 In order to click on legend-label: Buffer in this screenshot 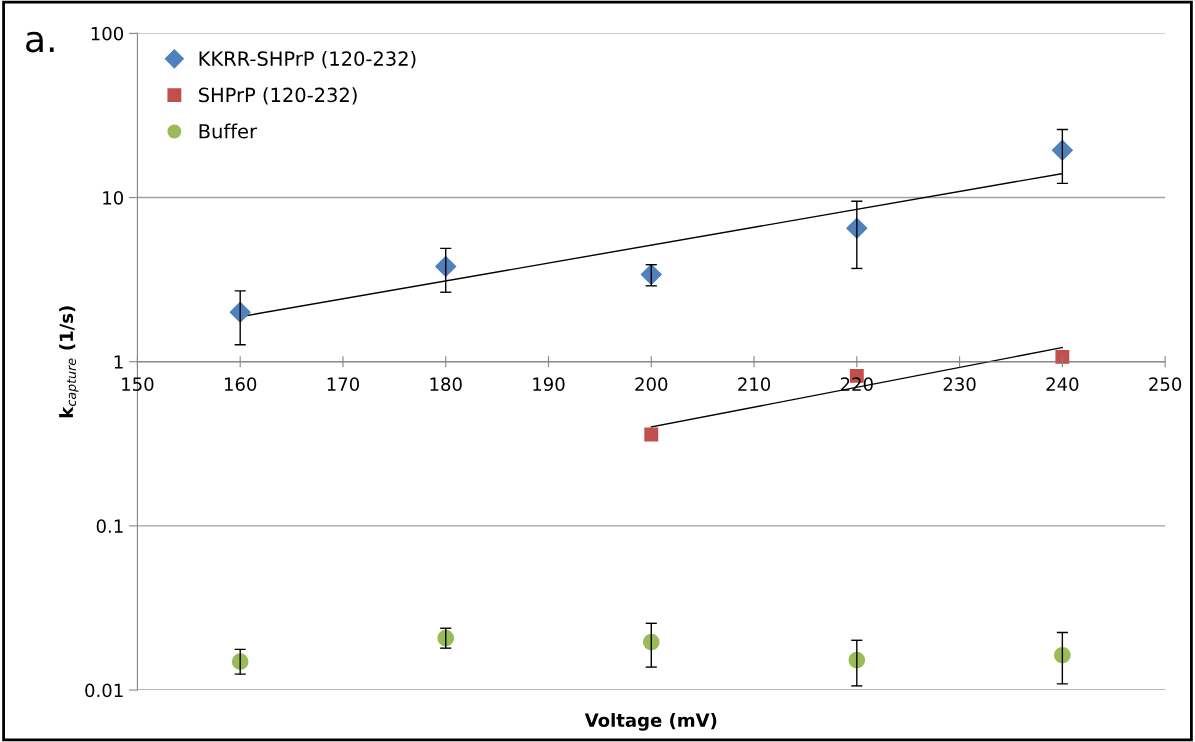, I will do `click(228, 131)`.